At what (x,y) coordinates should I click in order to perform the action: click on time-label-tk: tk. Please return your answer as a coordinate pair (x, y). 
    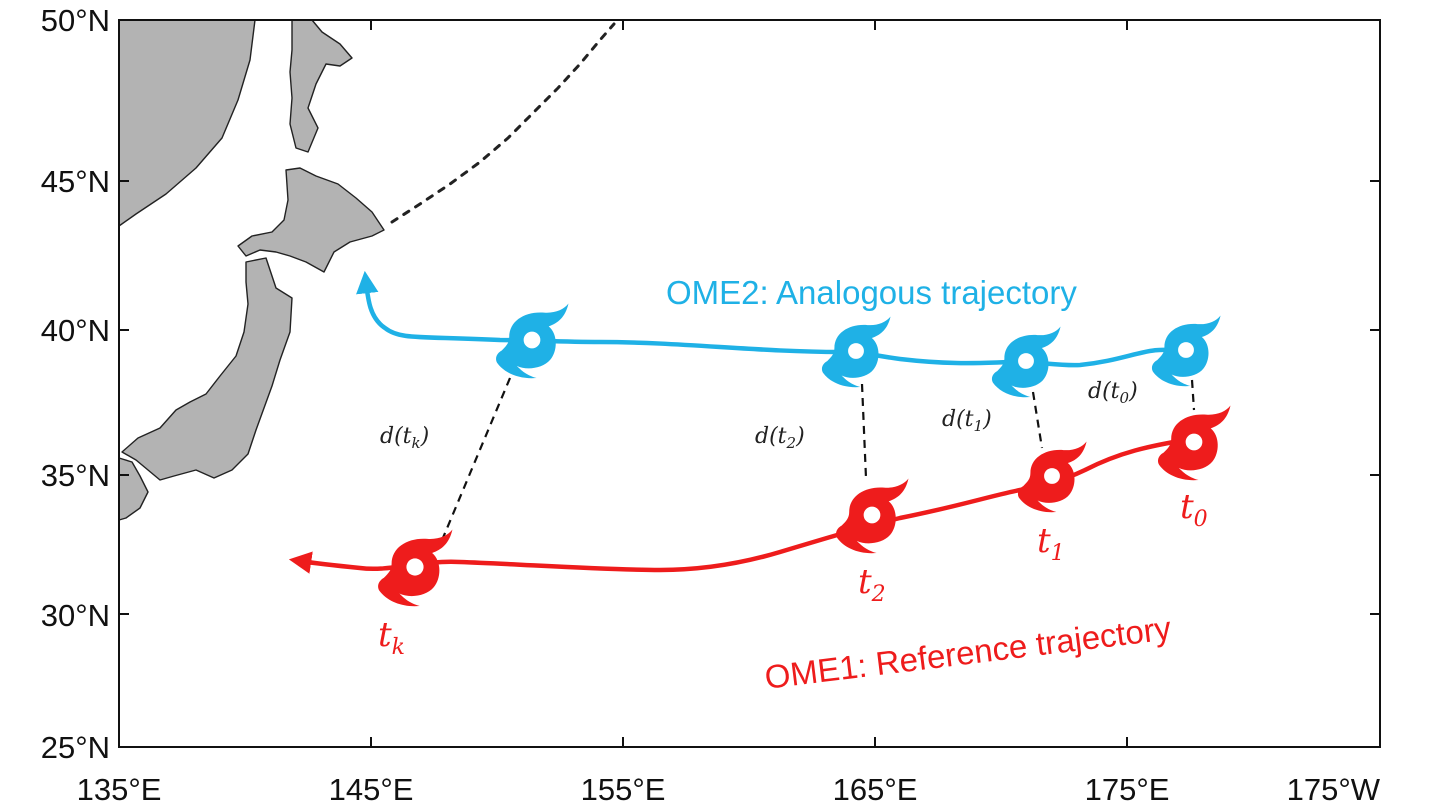
    Looking at the image, I should click on (391, 637).